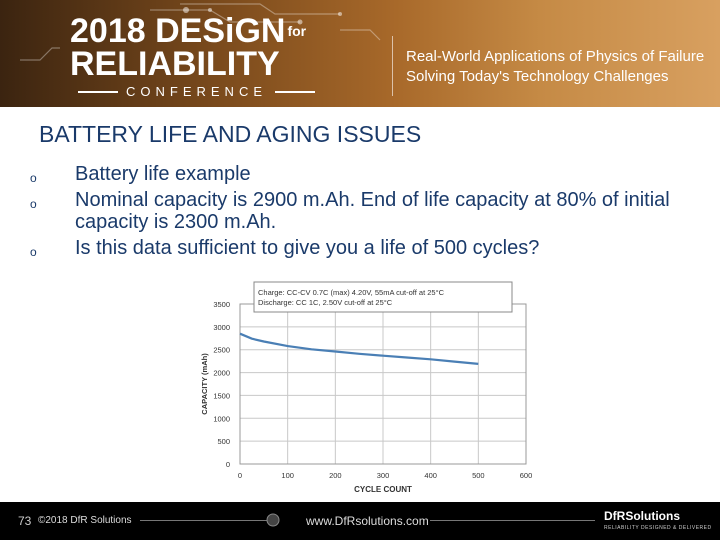 The image size is (720, 540). Describe the element at coordinates (221, 350) in the screenshot. I see `y-tick-label: 2500` at that location.